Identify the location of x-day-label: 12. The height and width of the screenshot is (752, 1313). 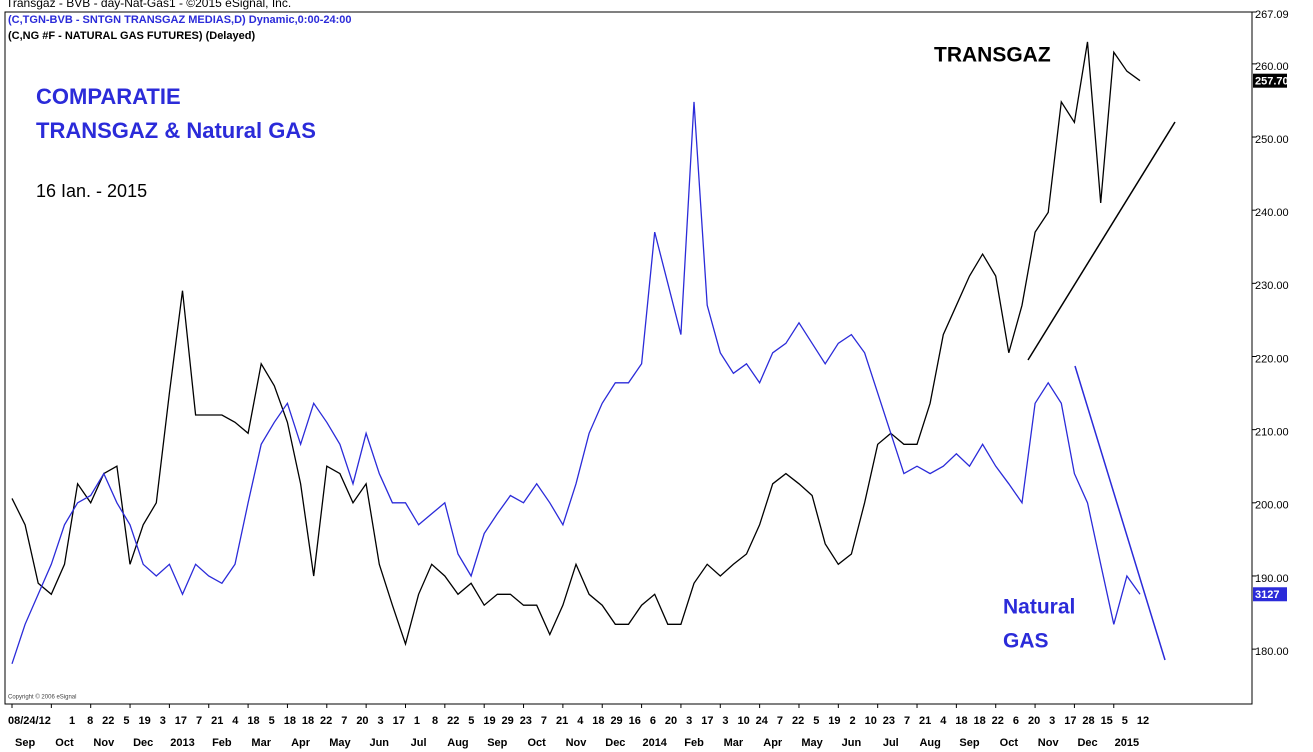
(1143, 721).